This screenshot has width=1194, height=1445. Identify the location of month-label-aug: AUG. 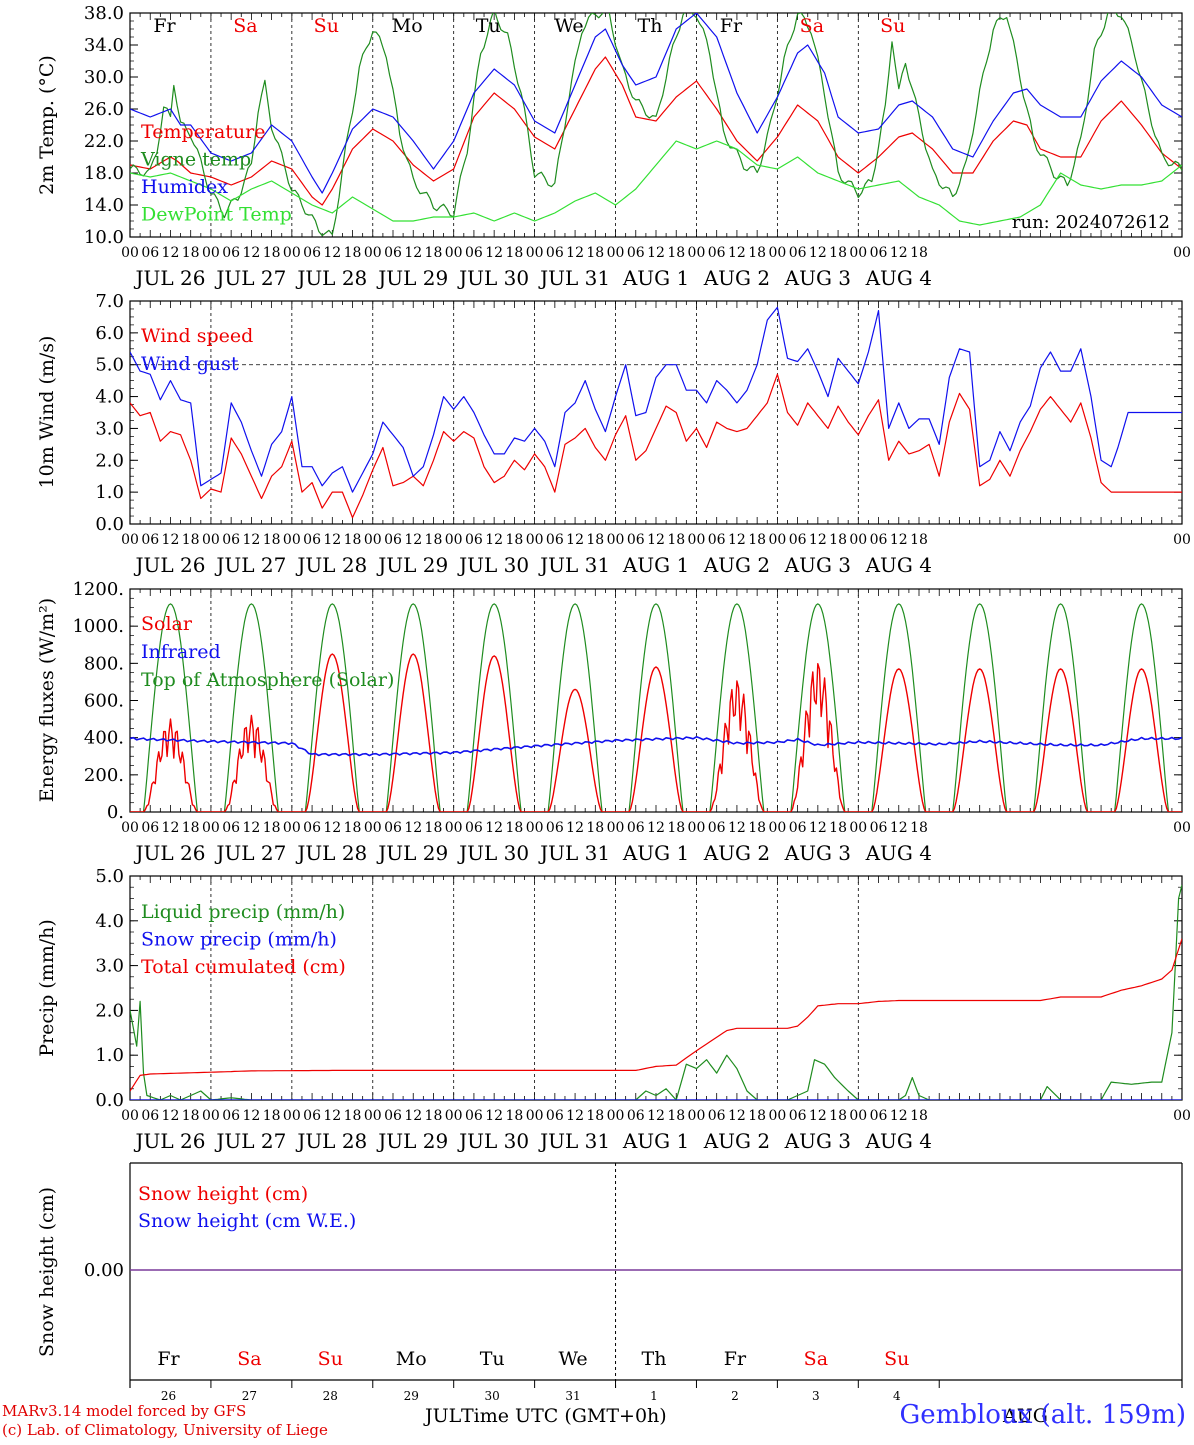
(1025, 1416).